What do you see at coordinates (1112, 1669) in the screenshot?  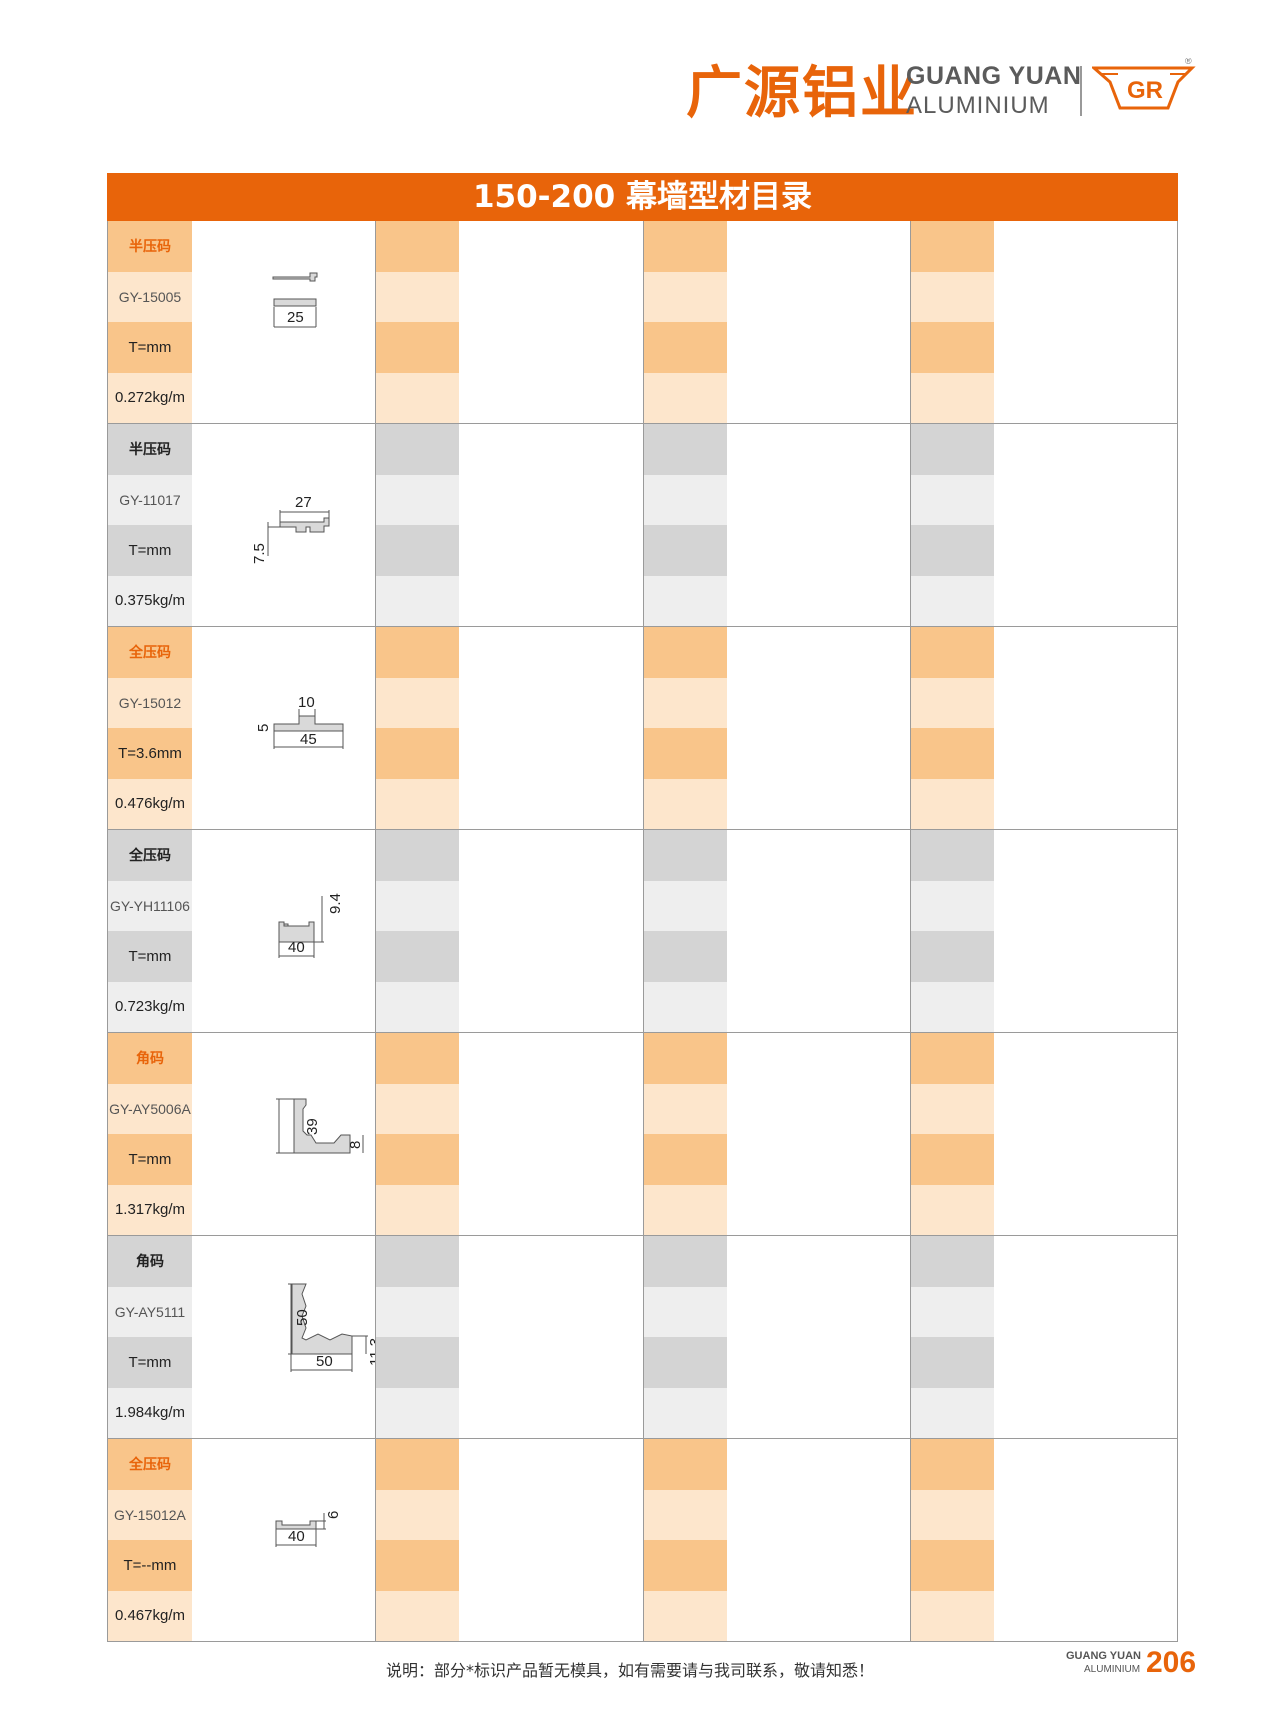 I see `footer-brand-subtitle: ALUMINIUM` at bounding box center [1112, 1669].